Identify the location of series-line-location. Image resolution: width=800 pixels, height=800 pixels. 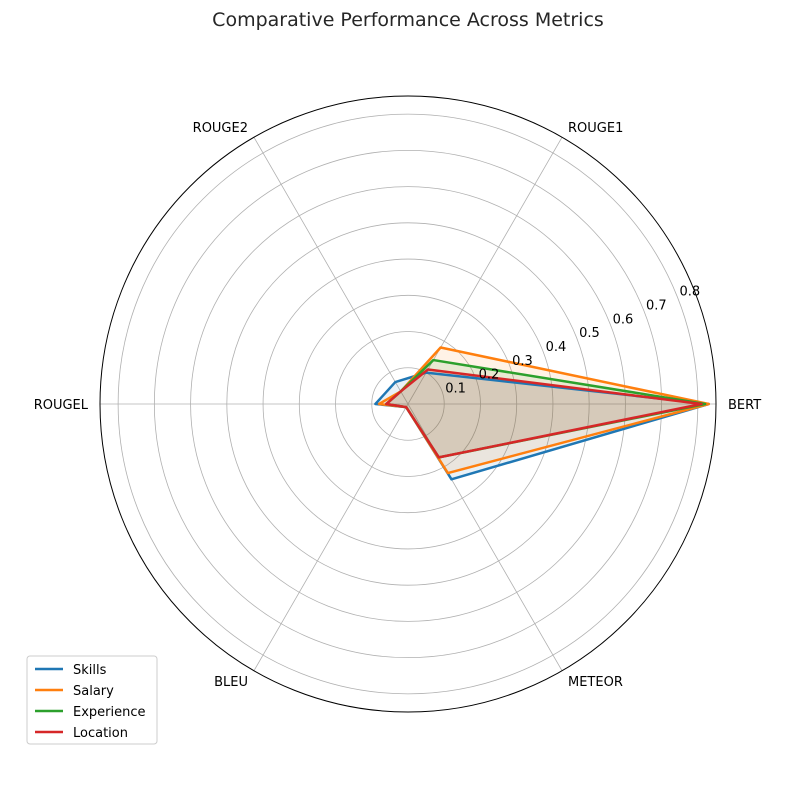
(544, 413).